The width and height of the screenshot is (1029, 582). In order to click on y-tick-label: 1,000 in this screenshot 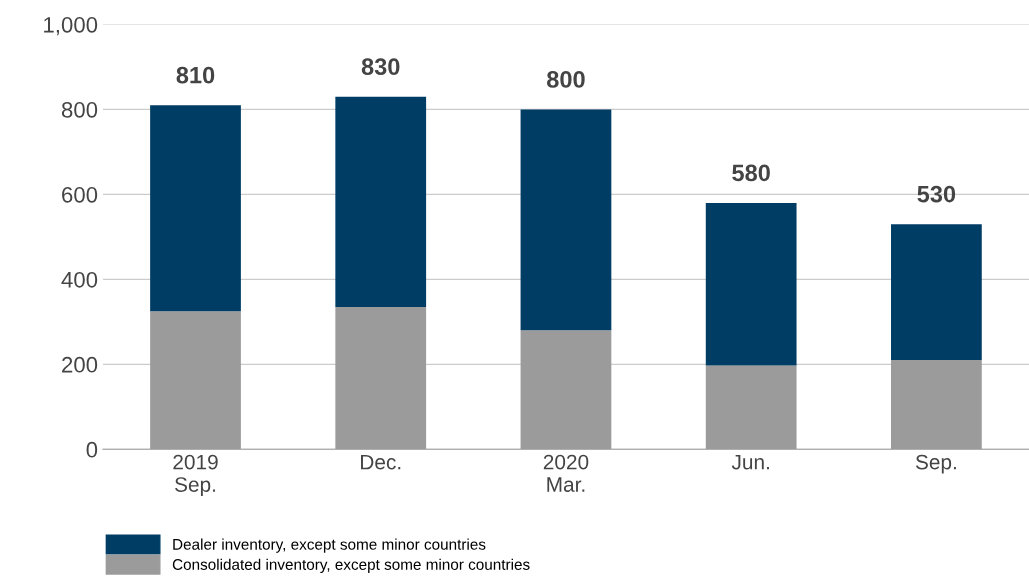, I will do `click(71, 26)`.